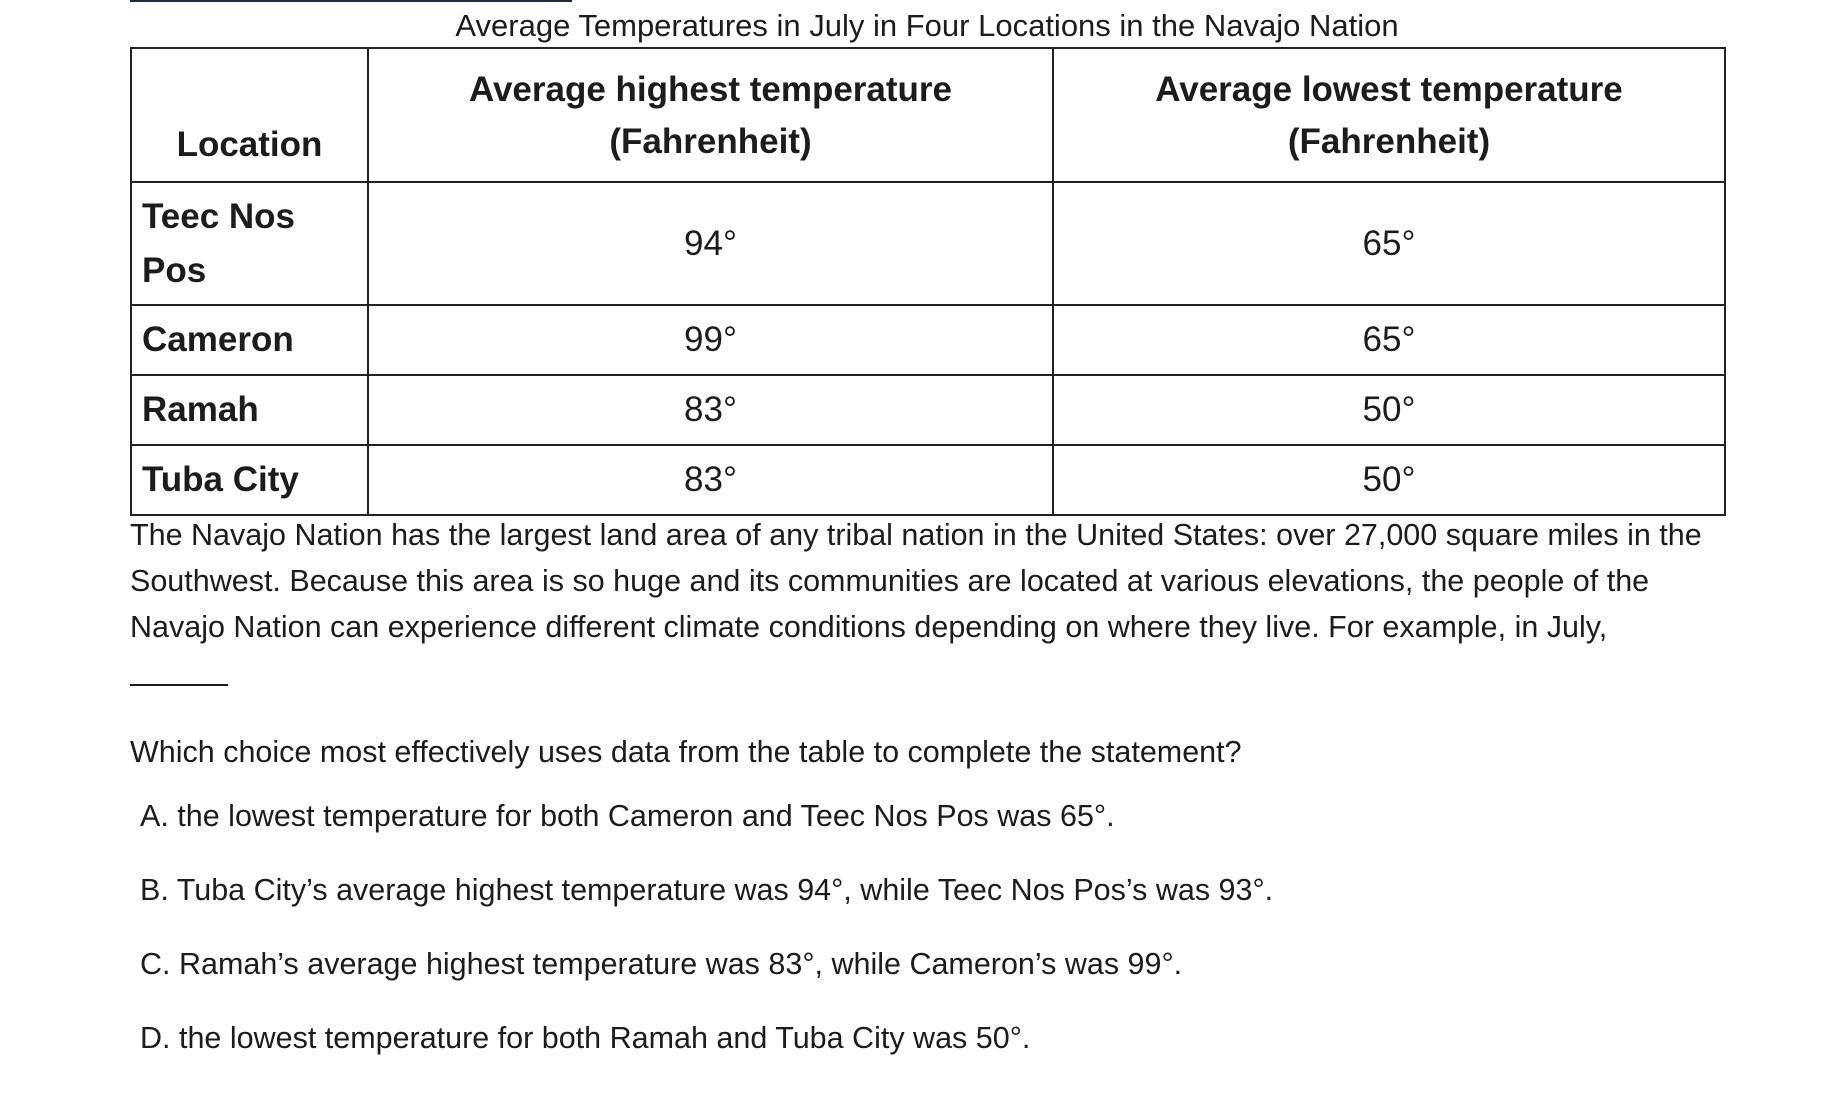 Image resolution: width=1836 pixels, height=1105 pixels. I want to click on header-low-line2: (Fahrenheit), so click(1389, 141).